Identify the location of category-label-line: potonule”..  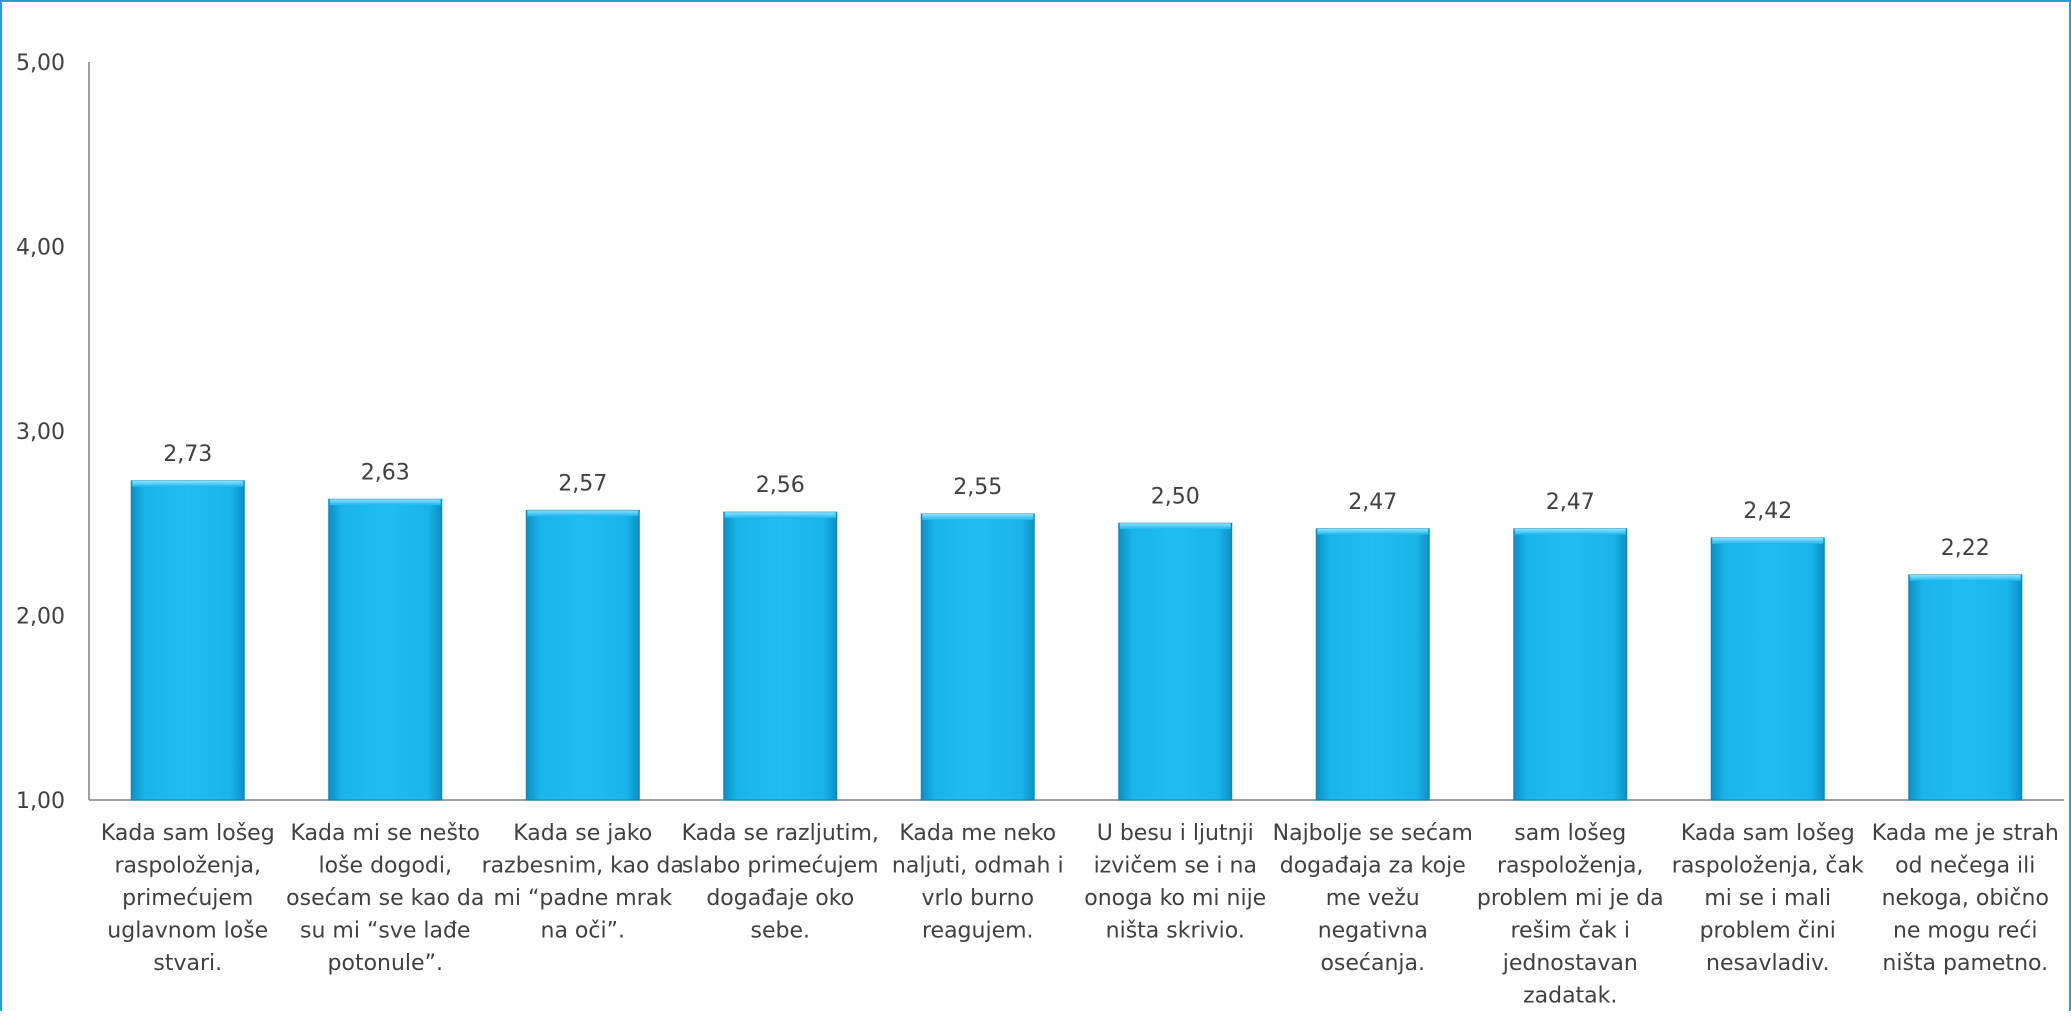
(385, 963).